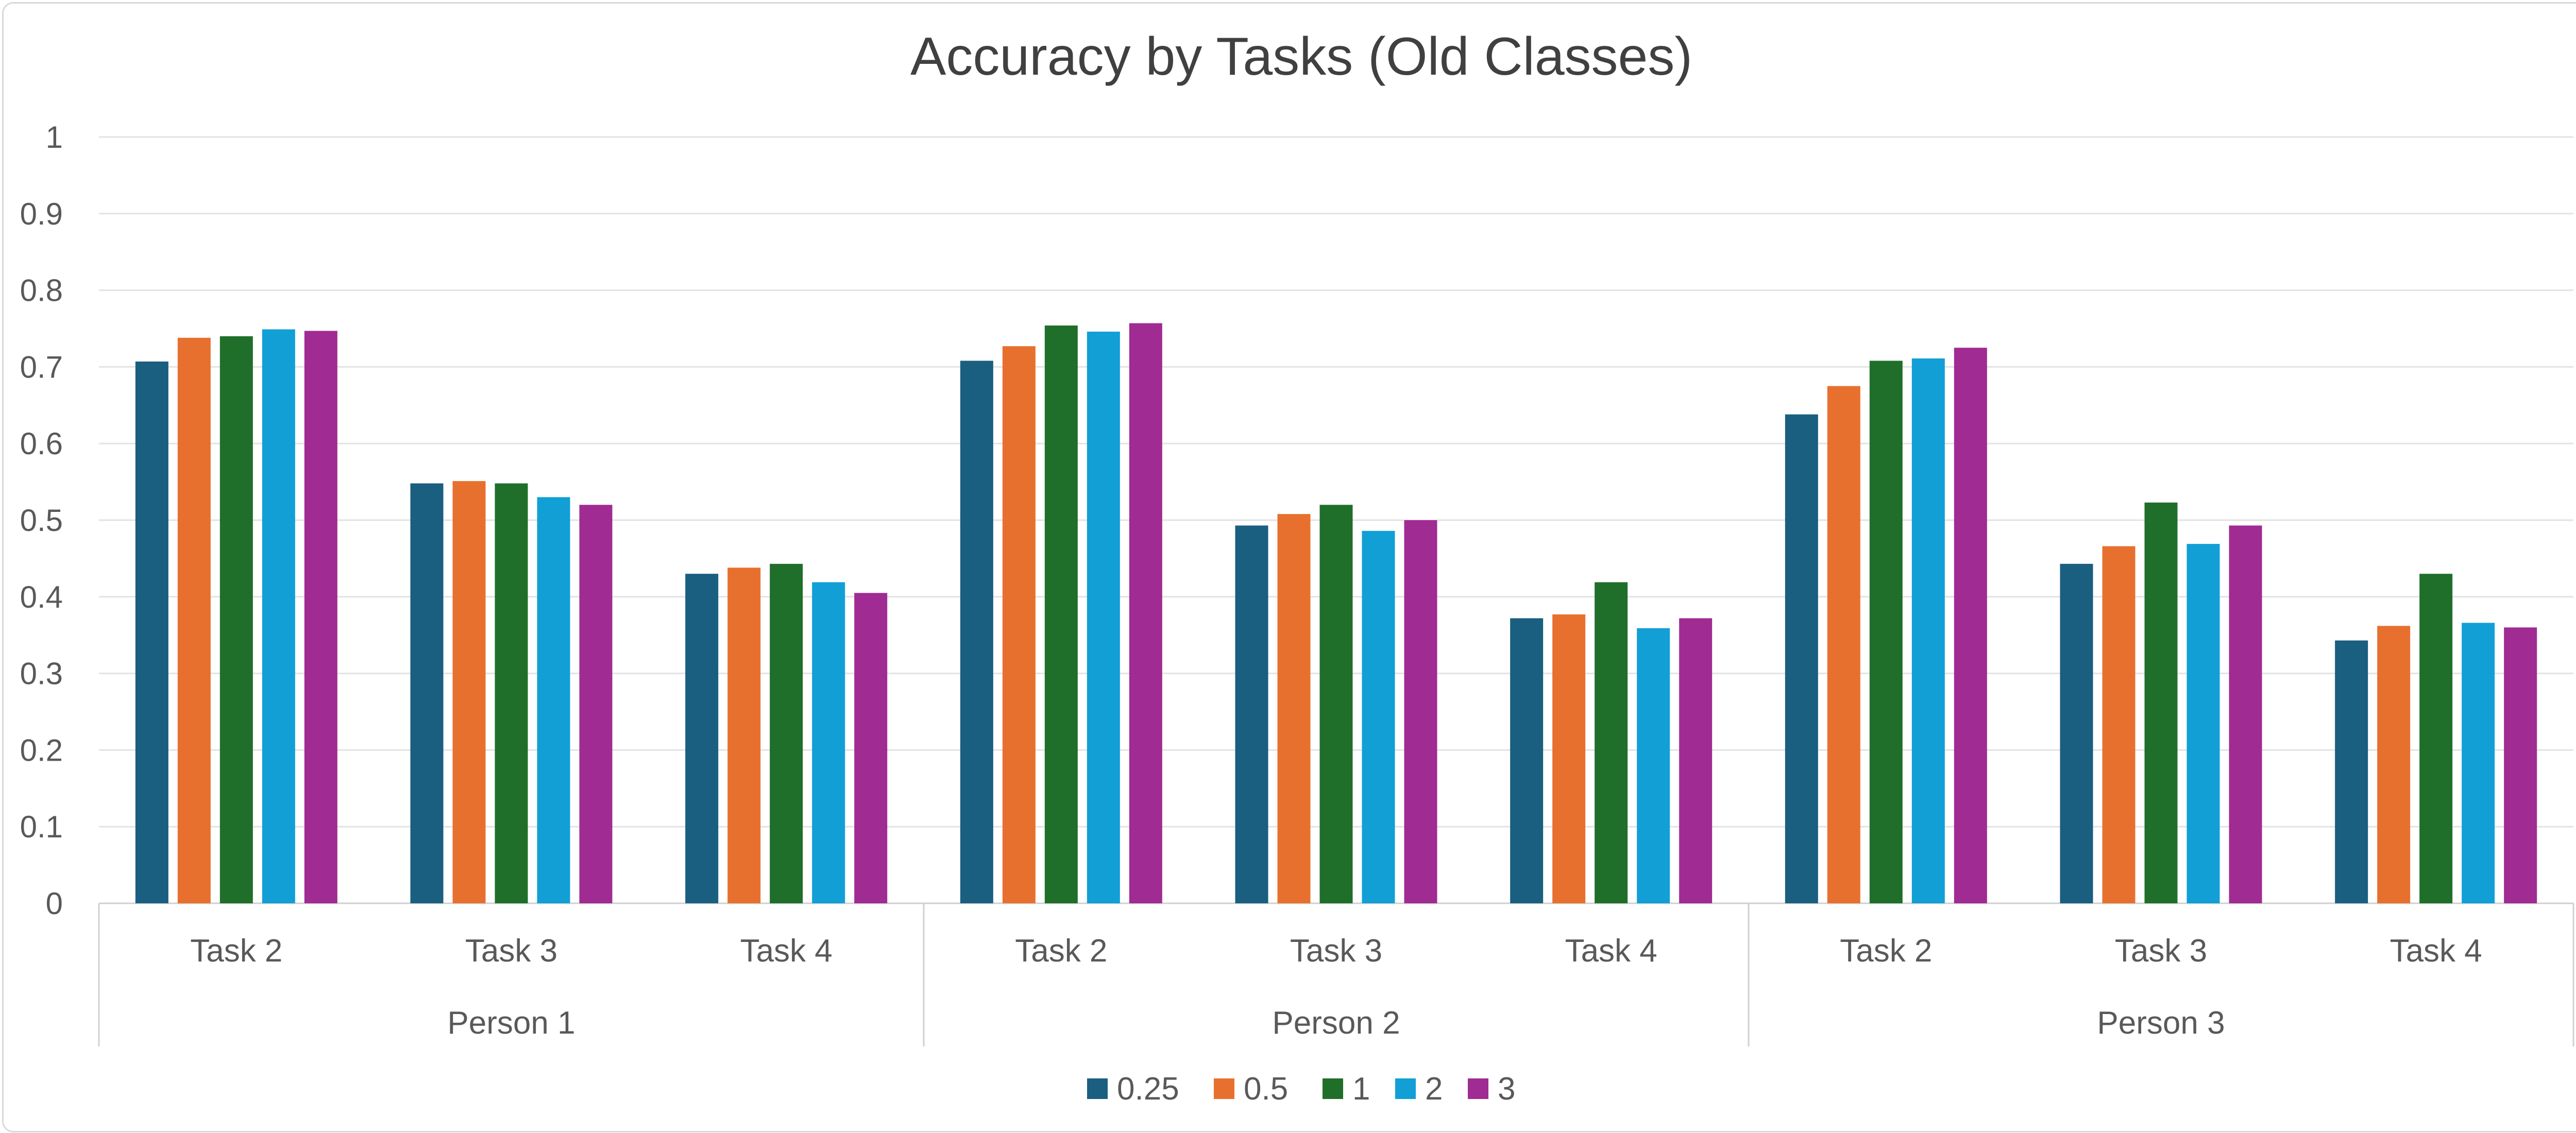 The height and width of the screenshot is (1133, 2576). What do you see at coordinates (41, 290) in the screenshot?
I see `y-tick-label: 0.8` at bounding box center [41, 290].